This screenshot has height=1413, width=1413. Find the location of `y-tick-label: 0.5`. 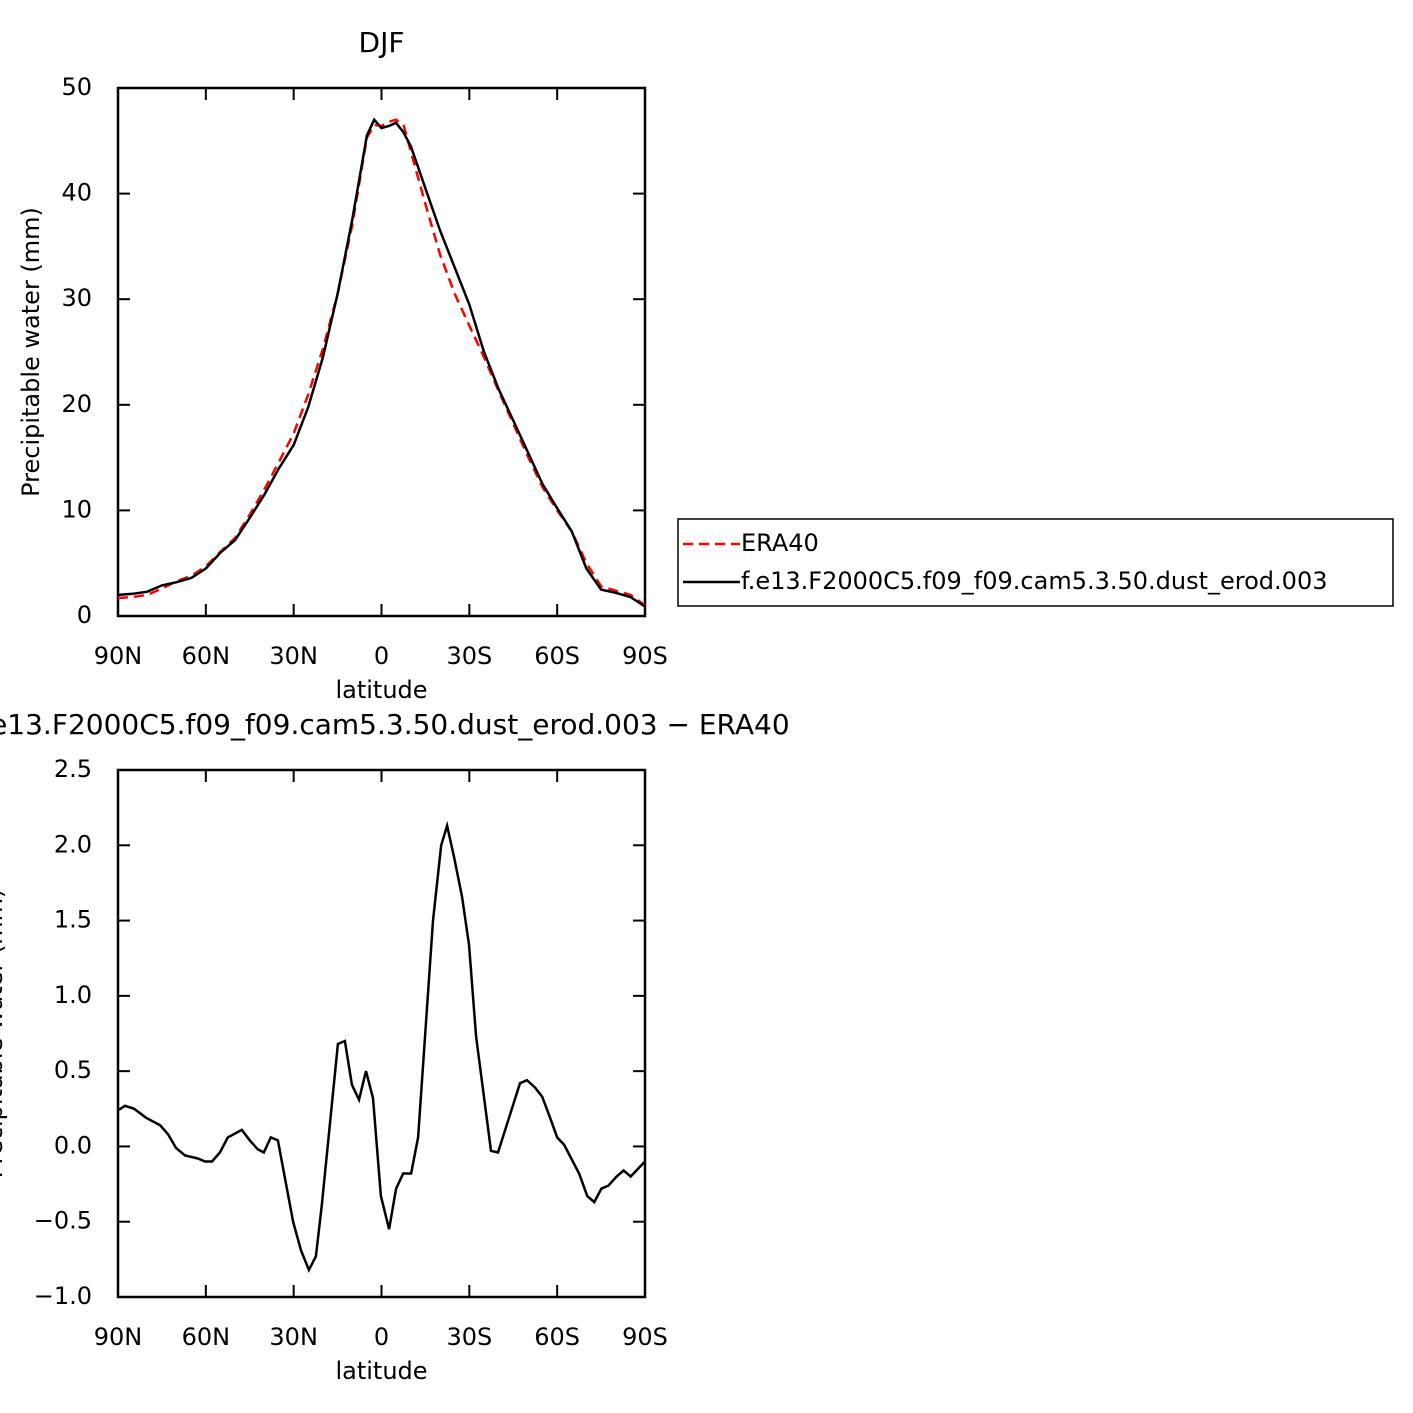

y-tick-label: 0.5 is located at coordinates (73, 1070).